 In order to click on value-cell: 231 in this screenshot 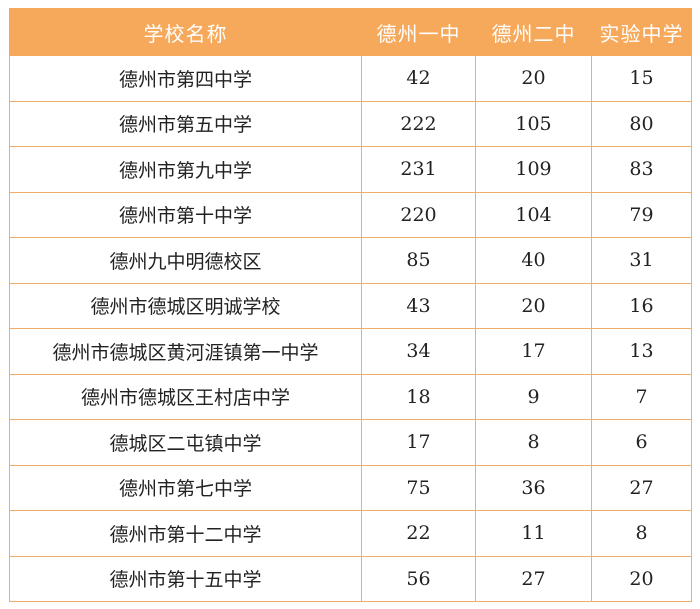, I will do `click(418, 169)`.